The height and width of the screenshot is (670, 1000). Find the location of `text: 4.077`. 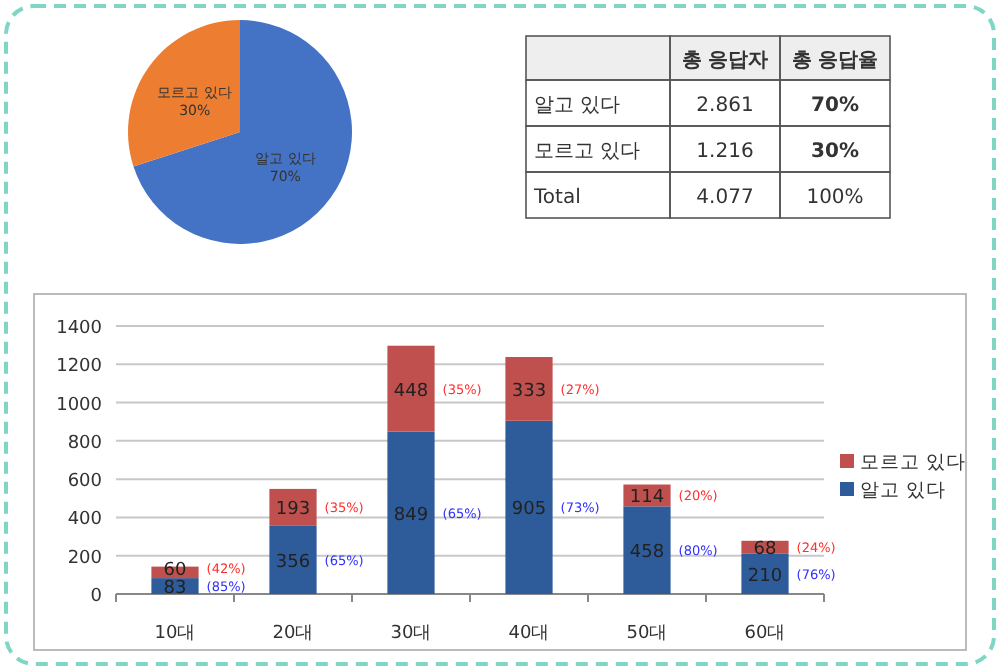

text: 4.077 is located at coordinates (725, 198).